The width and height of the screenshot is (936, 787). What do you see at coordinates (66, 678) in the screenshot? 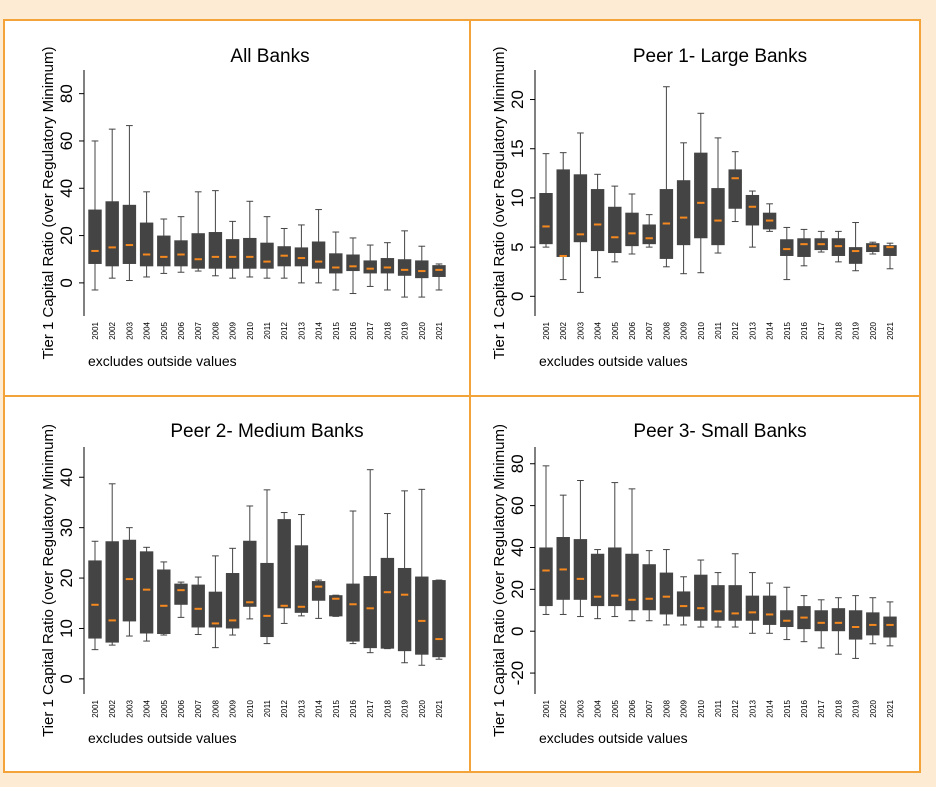
I see `y-tick-label: 0` at bounding box center [66, 678].